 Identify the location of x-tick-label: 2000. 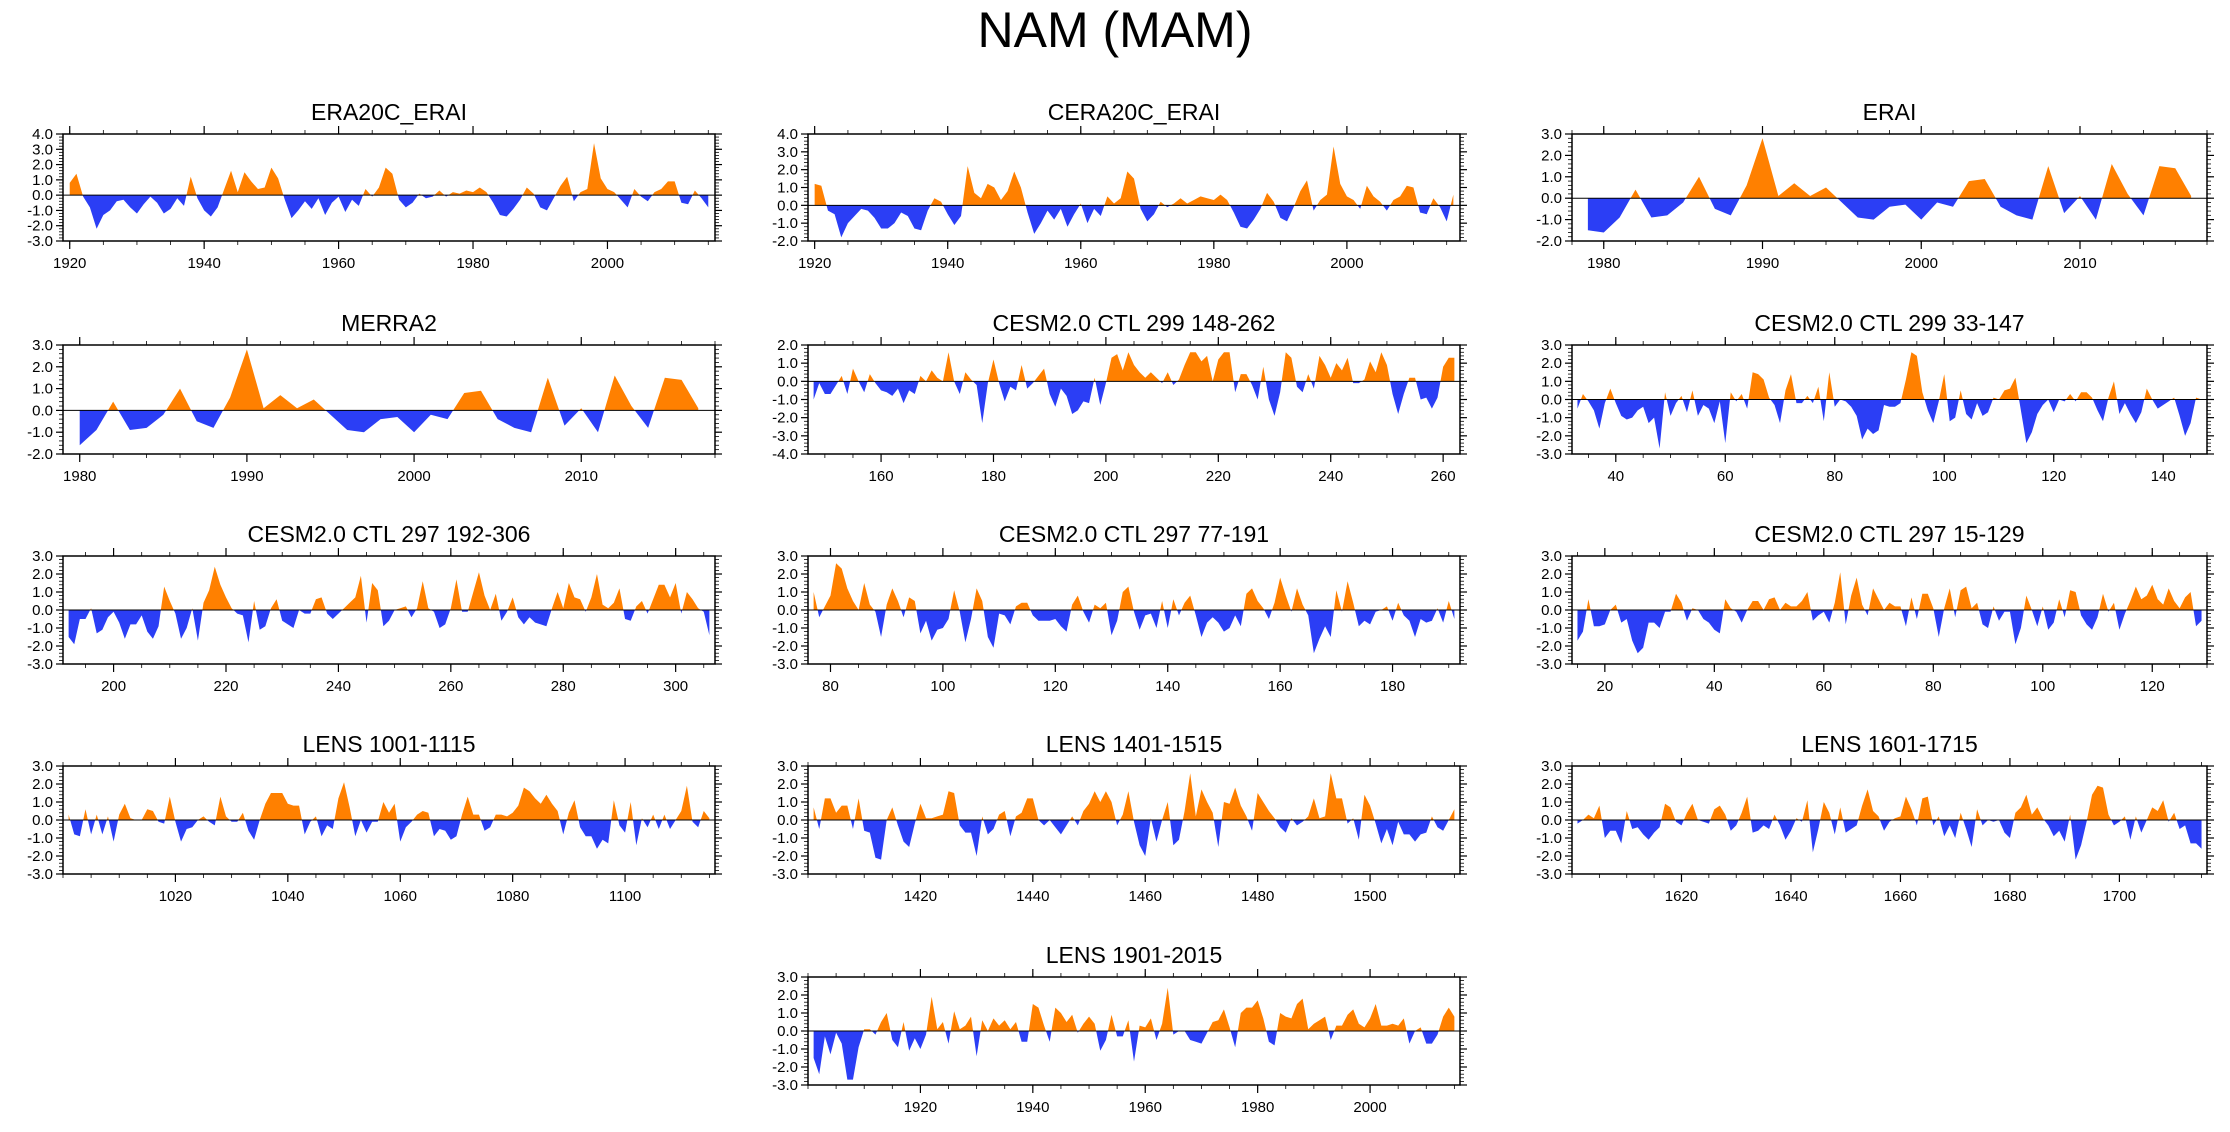
(413, 476).